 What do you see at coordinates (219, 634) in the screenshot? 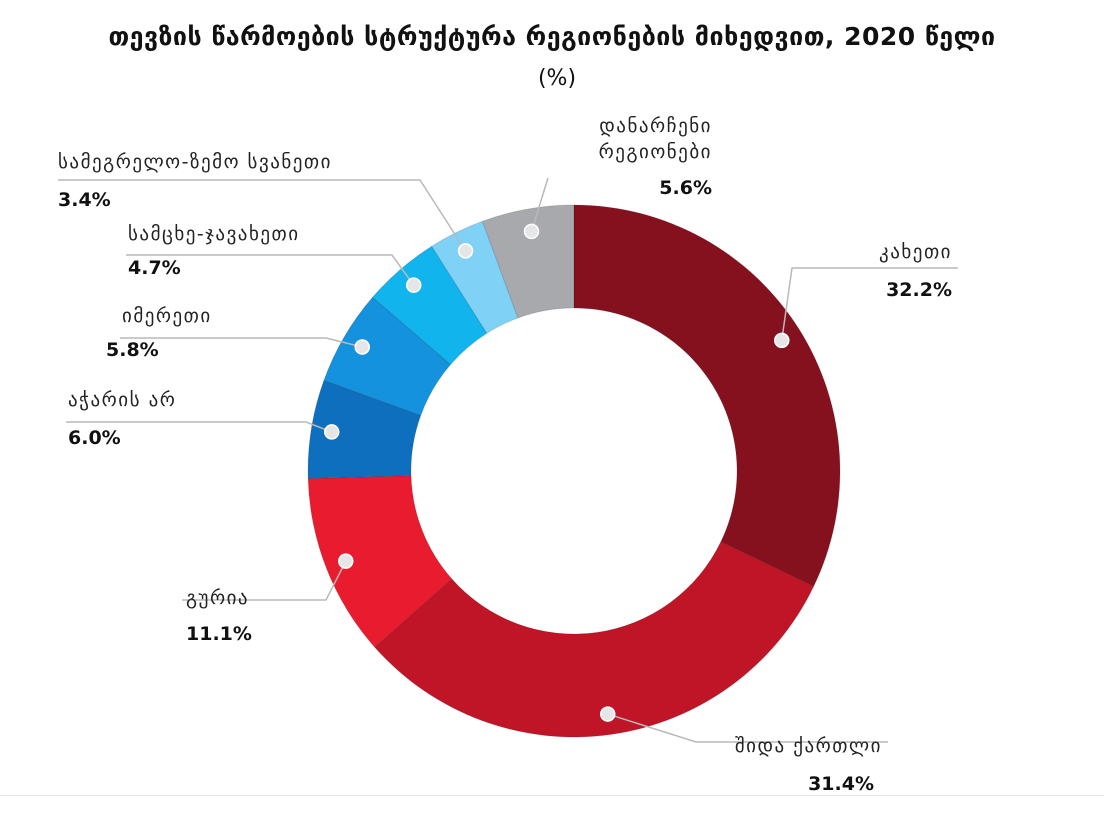
I see `slice-value-2: 11.1%` at bounding box center [219, 634].